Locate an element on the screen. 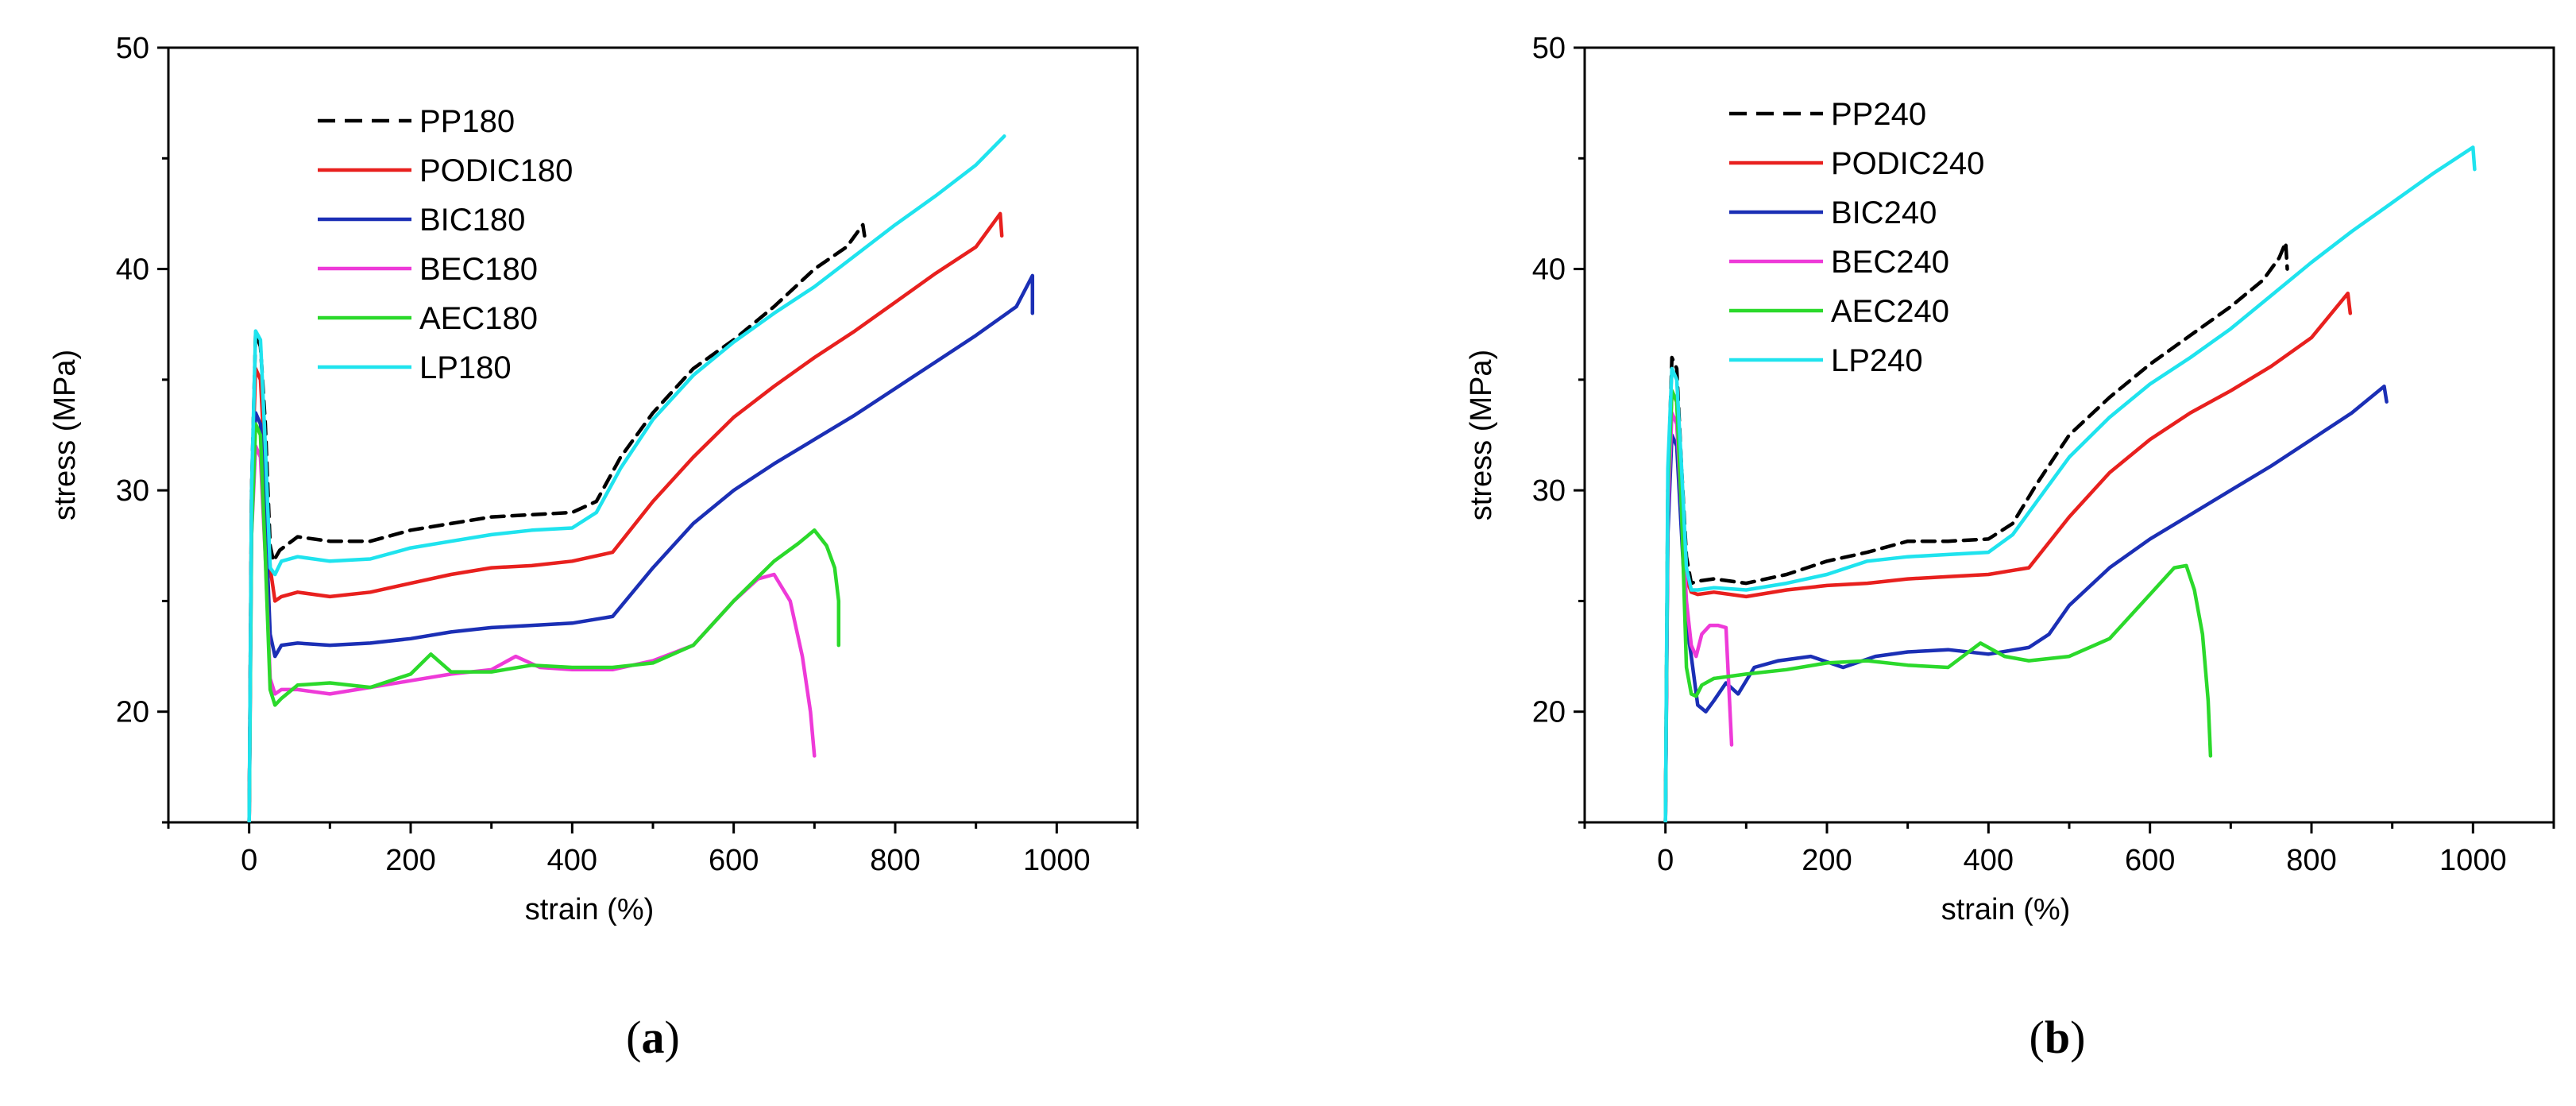 This screenshot has height=1106, width=2576. legend-label-podic240: PODIC240 is located at coordinates (1907, 163).